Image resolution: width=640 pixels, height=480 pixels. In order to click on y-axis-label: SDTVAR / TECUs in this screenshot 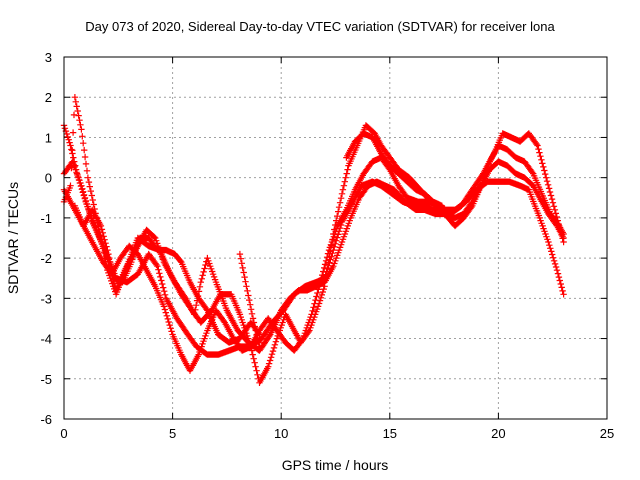, I will do `click(13, 238)`.